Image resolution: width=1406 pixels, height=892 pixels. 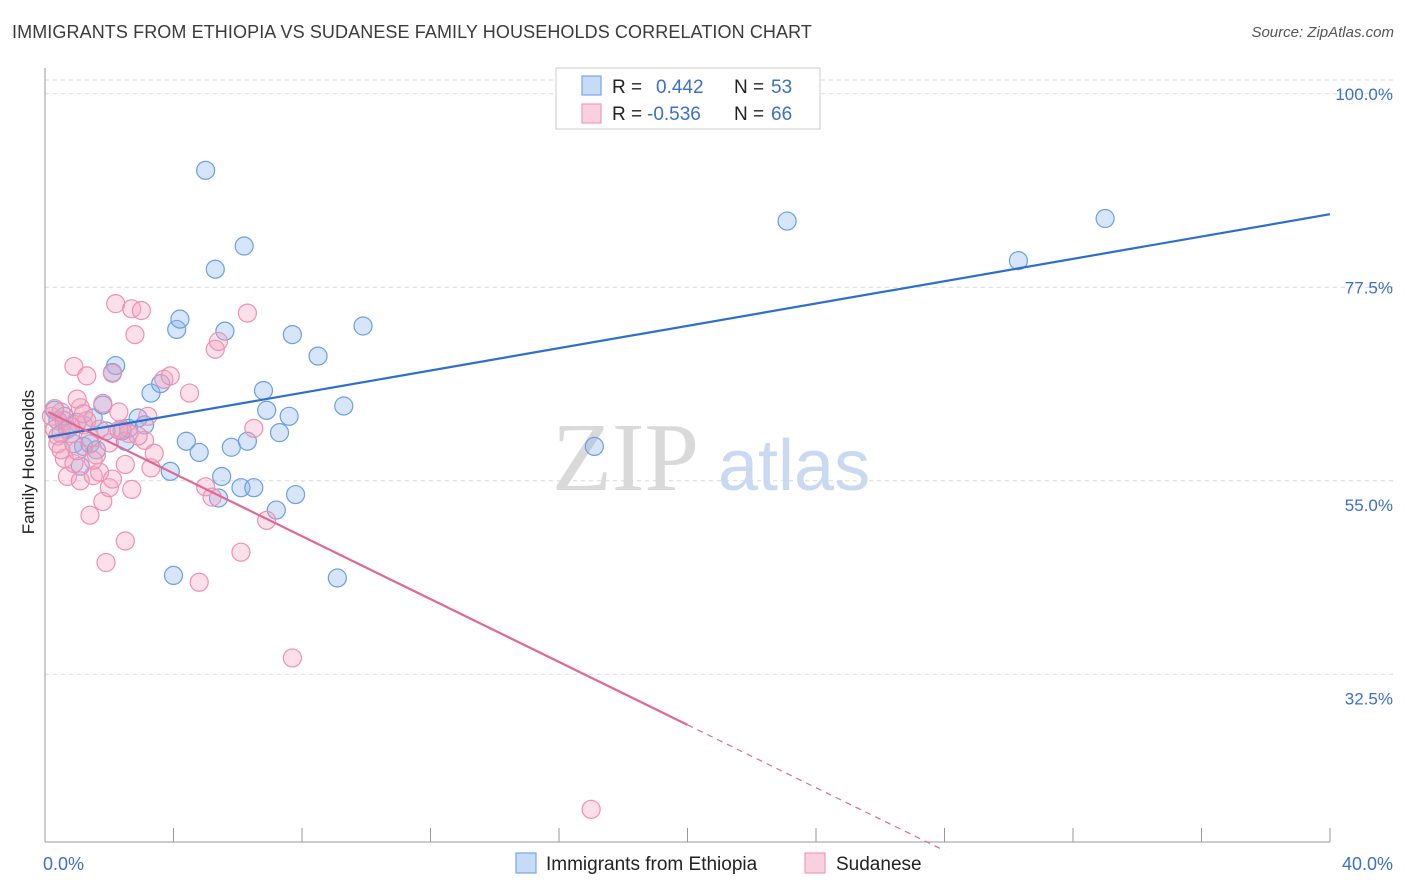 I want to click on x-tick-label-1: 40.0%, so click(x=1367, y=864).